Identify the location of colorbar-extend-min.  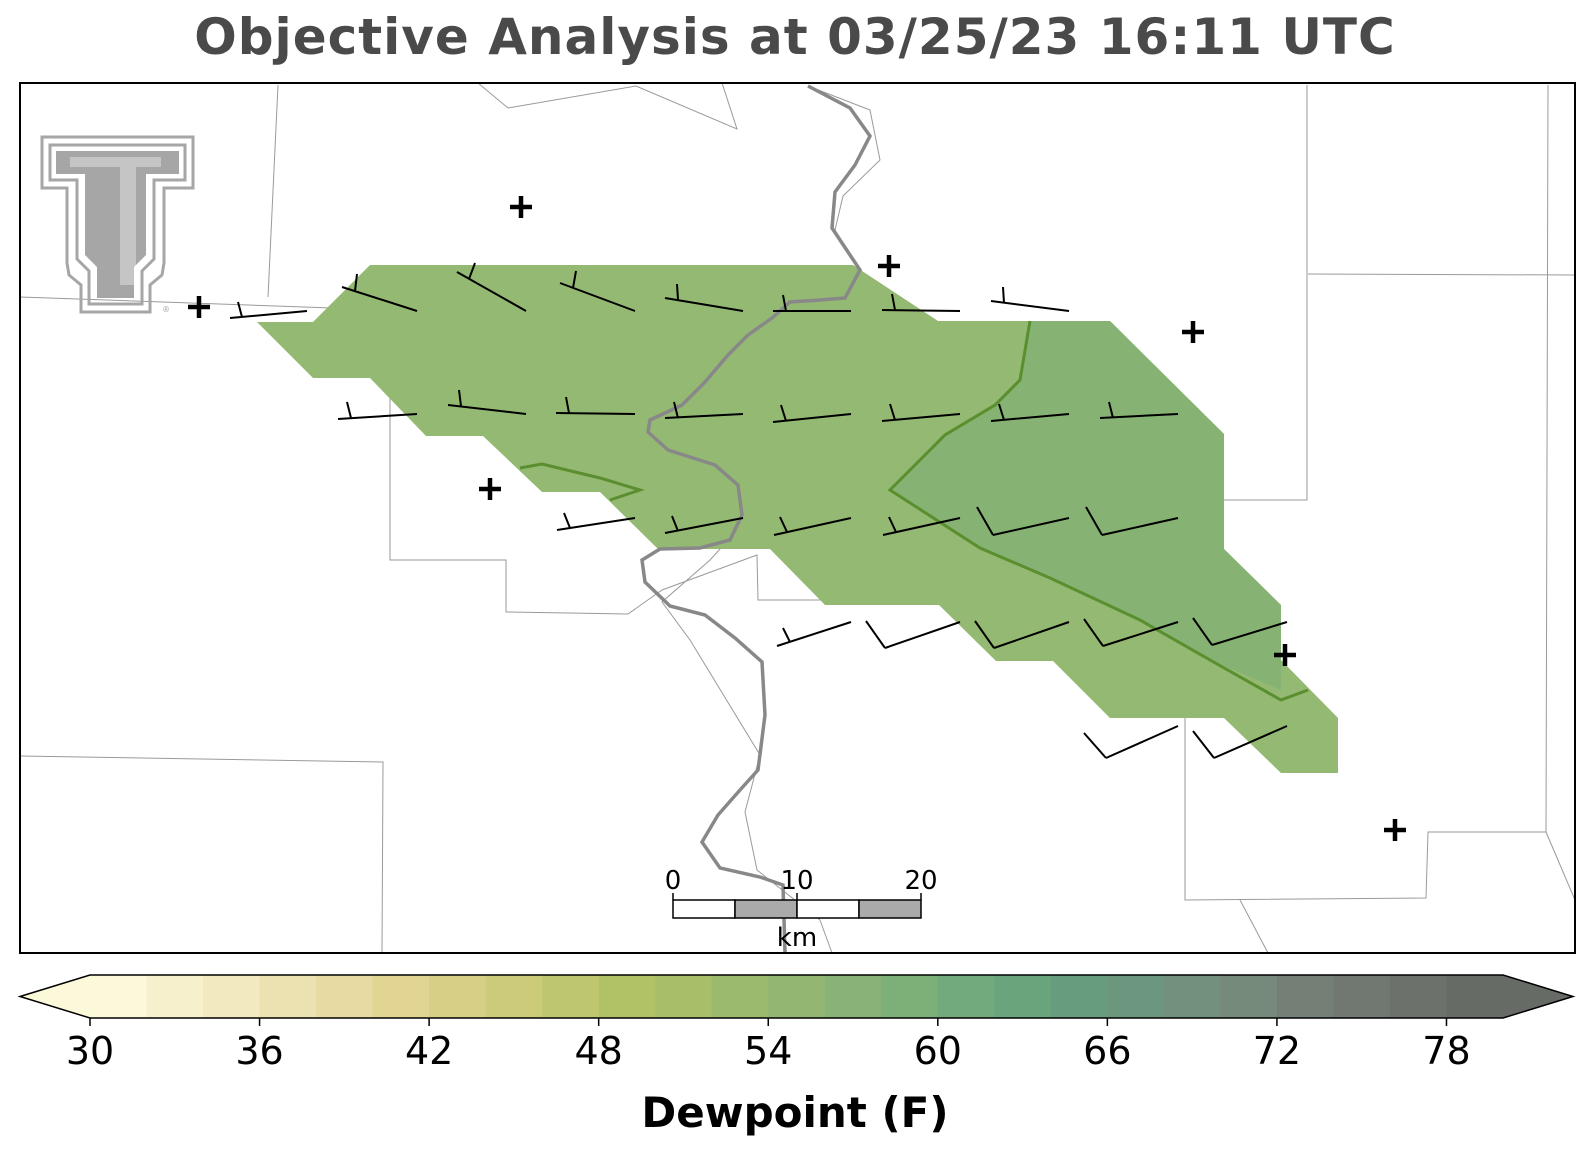
(55, 996).